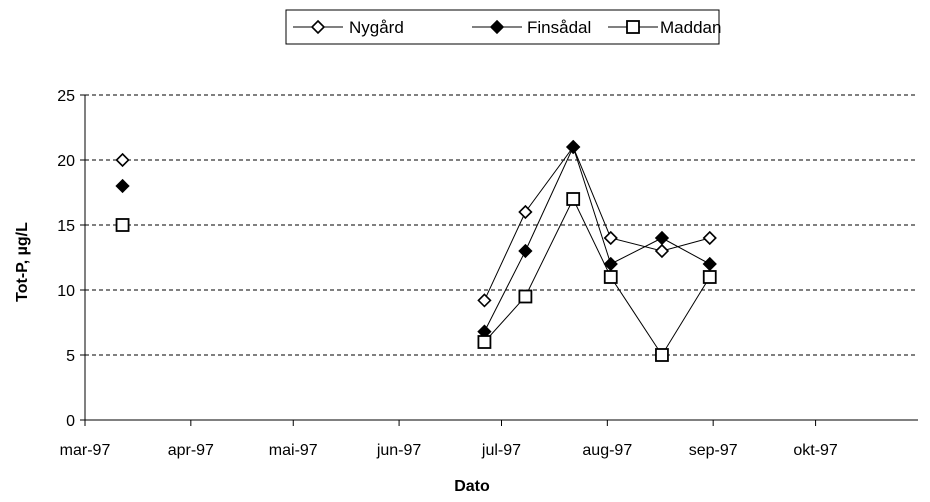 The height and width of the screenshot is (502, 930). I want to click on y-tick-label: 5, so click(70, 356).